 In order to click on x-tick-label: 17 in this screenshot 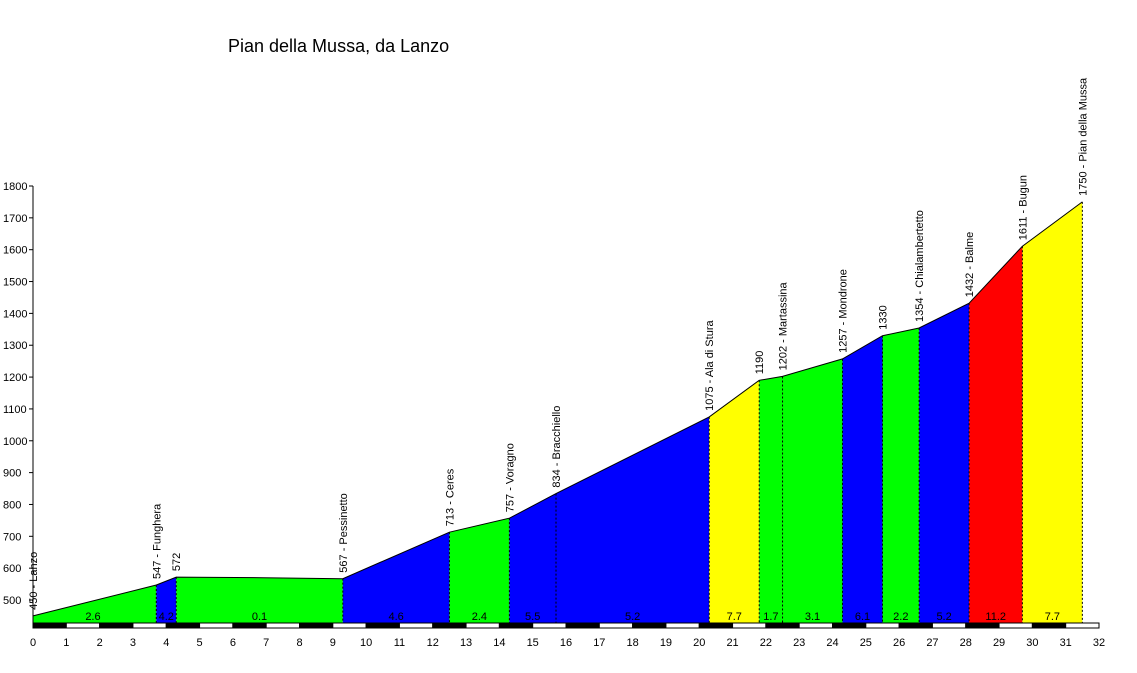, I will do `click(599, 643)`.